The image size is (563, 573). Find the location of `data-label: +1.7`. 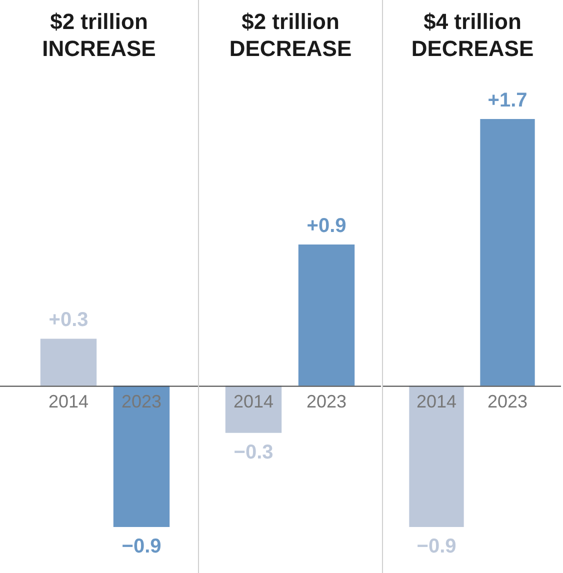

data-label: +1.7 is located at coordinates (508, 101).